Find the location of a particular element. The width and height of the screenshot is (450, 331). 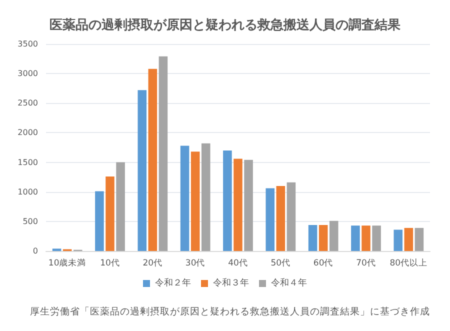

y-tick-label: 2500 is located at coordinates (28, 103).